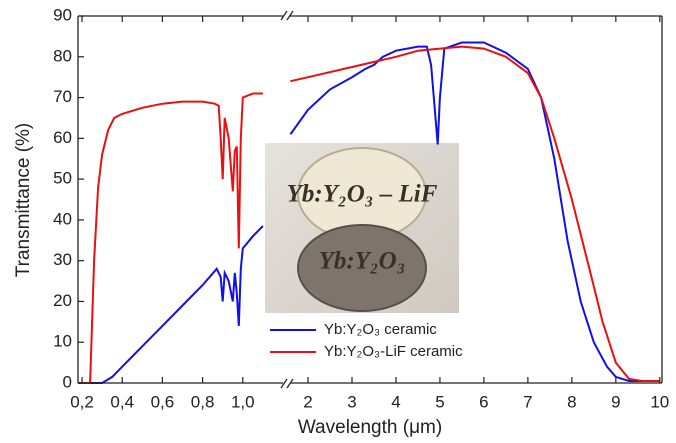  I want to click on y-tick-label: 40, so click(62, 218).